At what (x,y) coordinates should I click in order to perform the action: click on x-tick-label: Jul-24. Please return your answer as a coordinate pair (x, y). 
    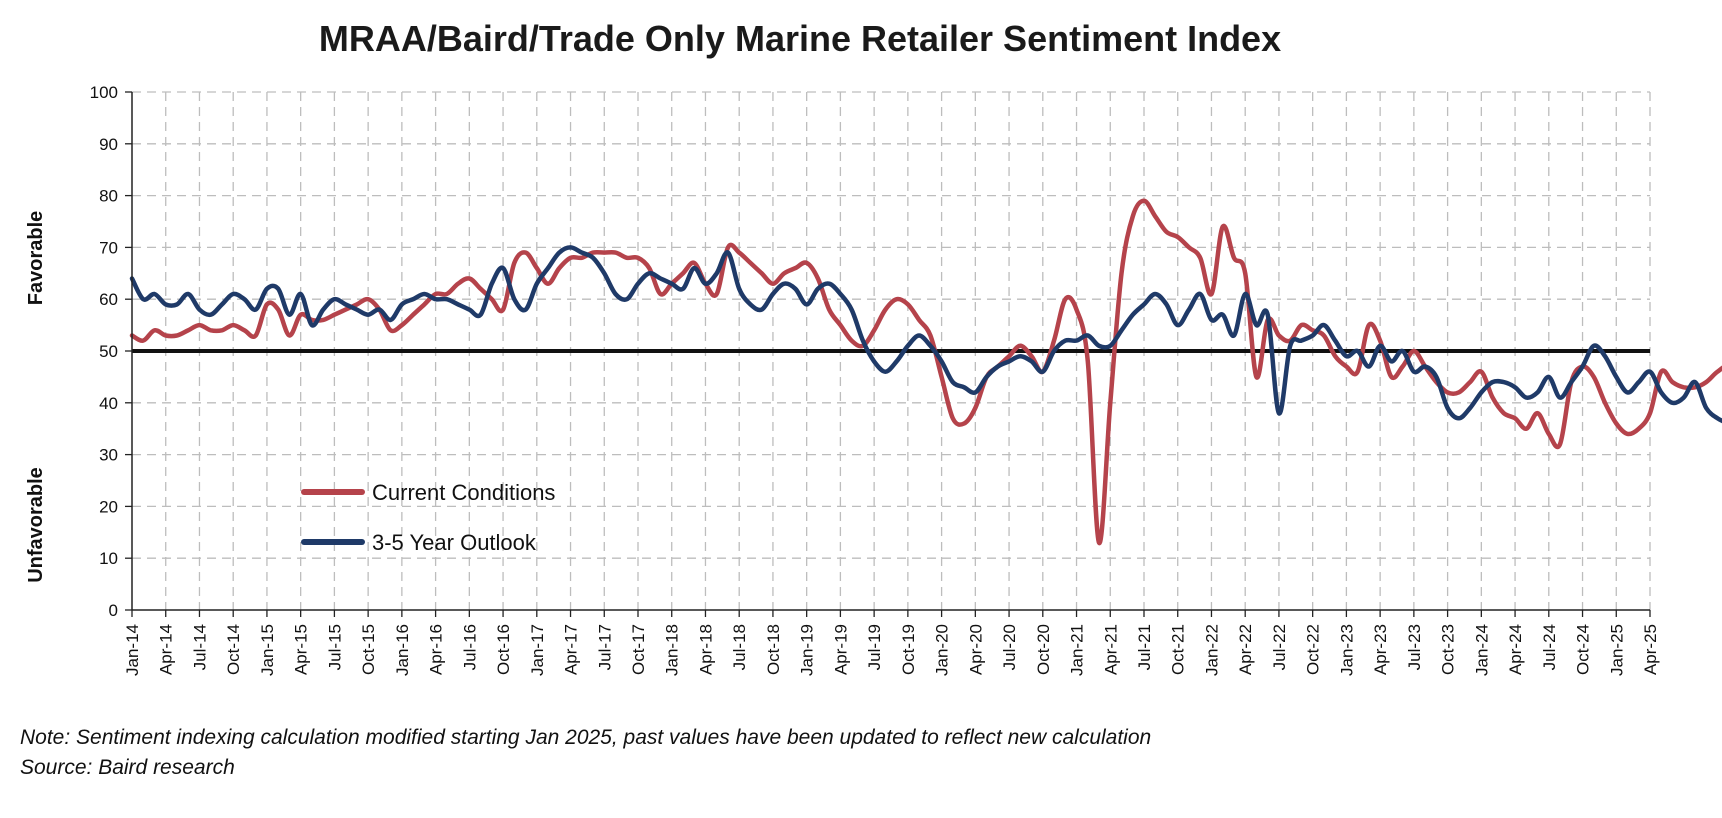
    Looking at the image, I should click on (1549, 647).